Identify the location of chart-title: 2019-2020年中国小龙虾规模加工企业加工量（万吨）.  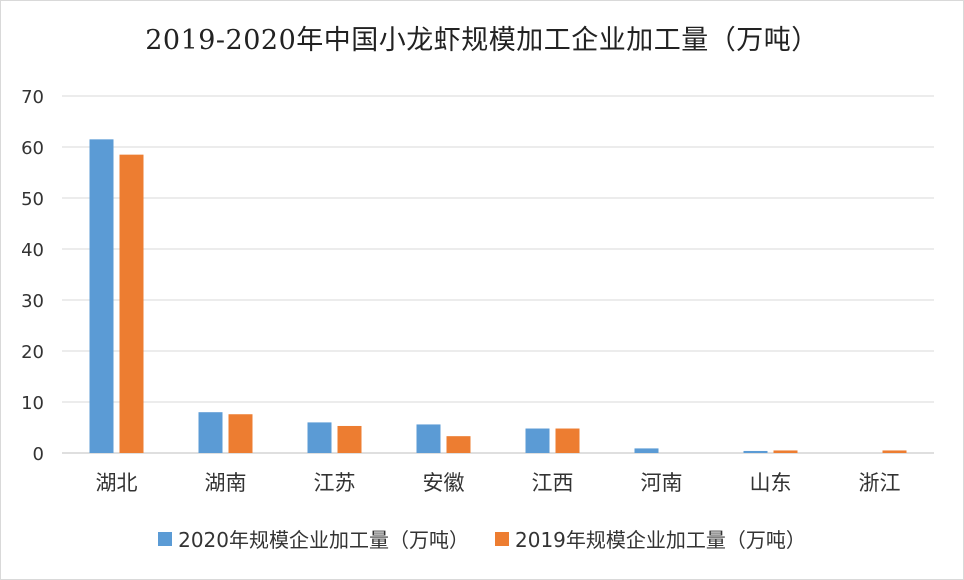
(482, 40).